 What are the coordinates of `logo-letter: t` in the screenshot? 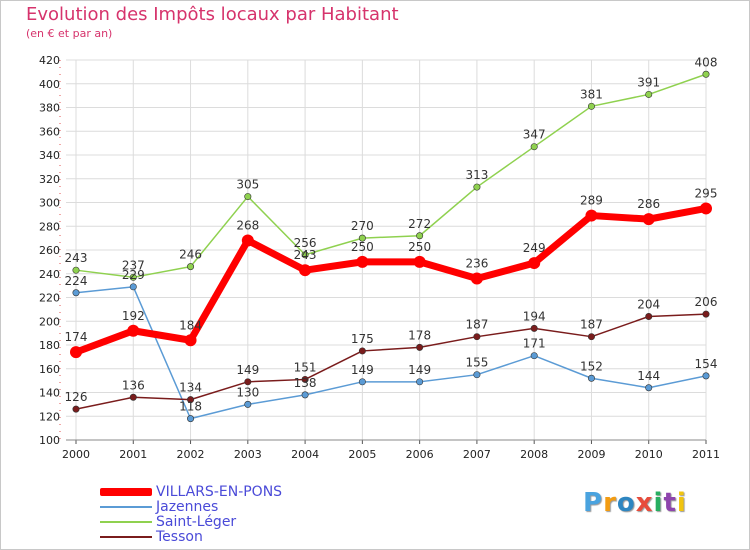 It's located at (670, 503).